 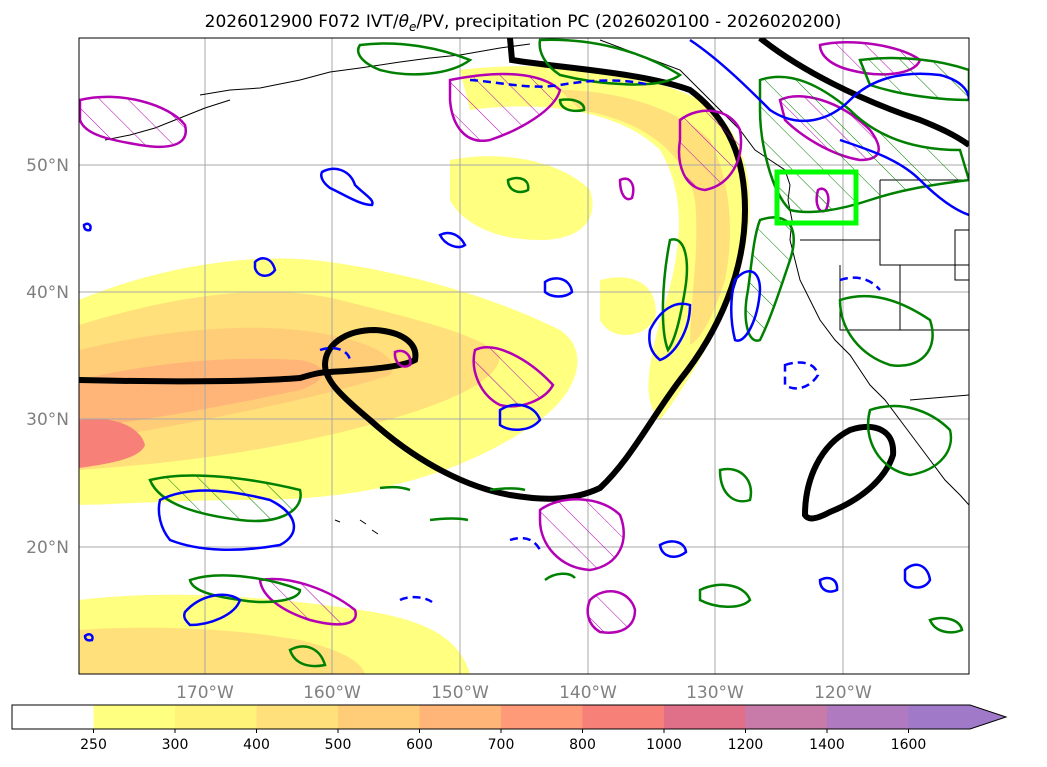 What do you see at coordinates (843, 693) in the screenshot?
I see `lon-label: 120°W` at bounding box center [843, 693].